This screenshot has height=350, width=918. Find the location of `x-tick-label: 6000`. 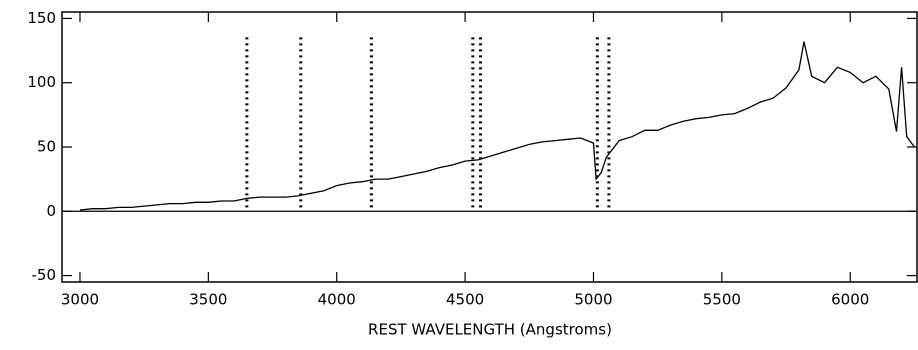

x-tick-label: 6000 is located at coordinates (850, 300).